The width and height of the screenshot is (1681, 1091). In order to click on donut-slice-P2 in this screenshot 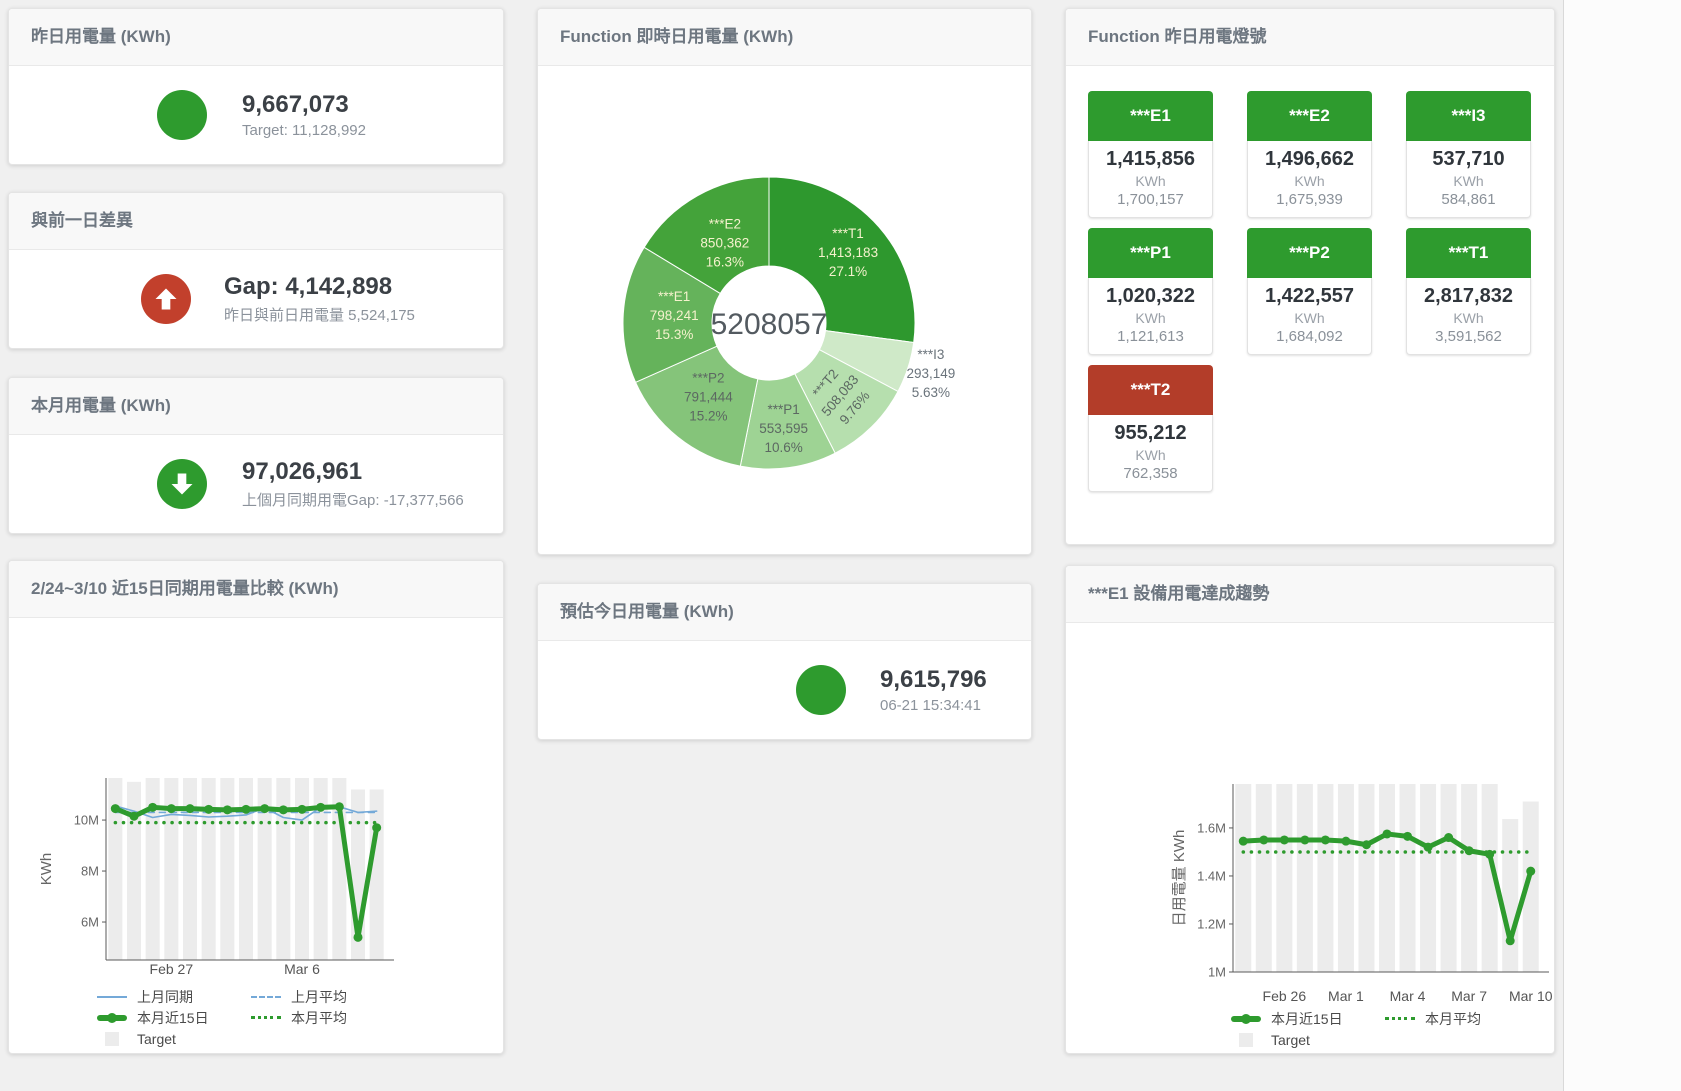, I will do `click(696, 406)`.